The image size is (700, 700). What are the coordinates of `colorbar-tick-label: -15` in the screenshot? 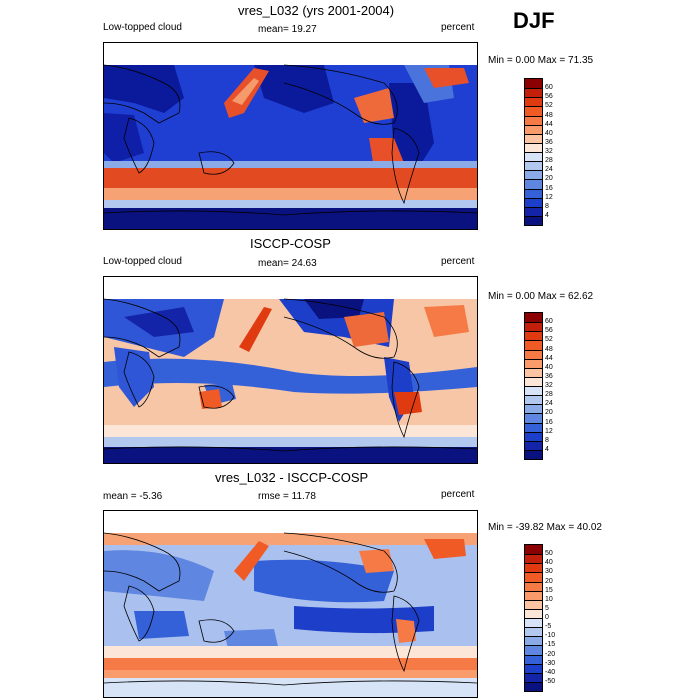 It's located at (550, 645).